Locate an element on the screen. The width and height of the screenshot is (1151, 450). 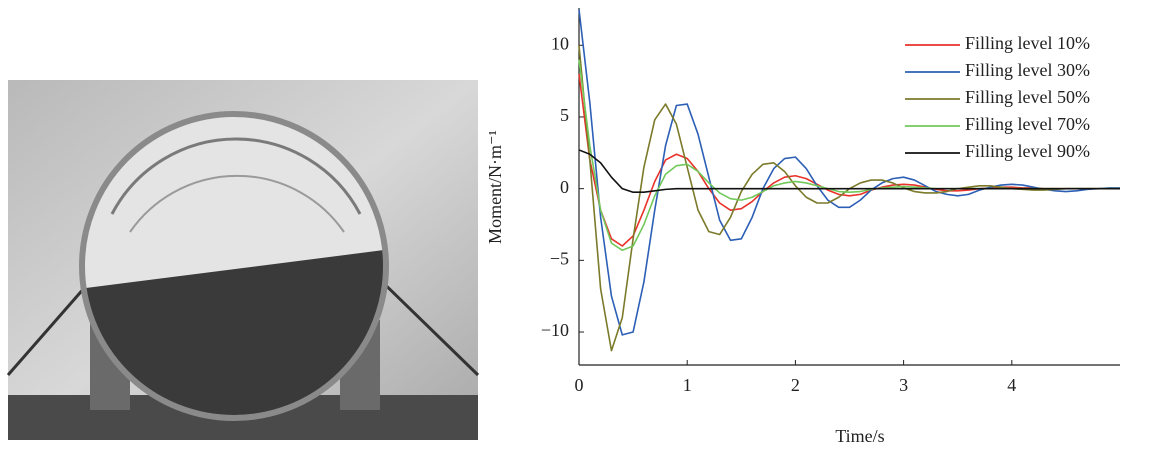
legend-label: Filling level 70% is located at coordinates (1027, 124).